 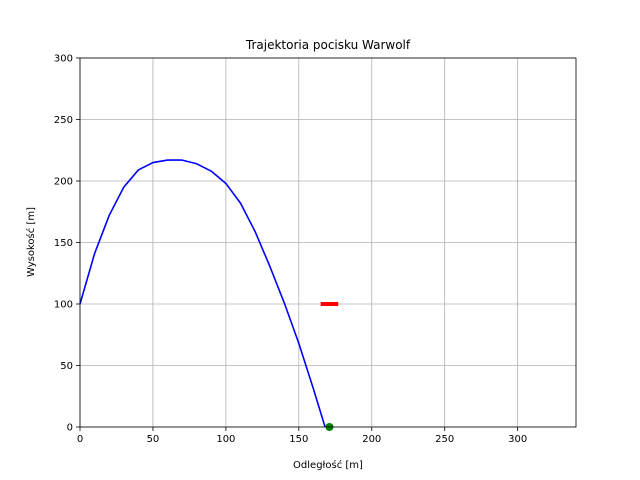 What do you see at coordinates (328, 45) in the screenshot?
I see `chart-title: Trajektoria pocisku Warwolf` at bounding box center [328, 45].